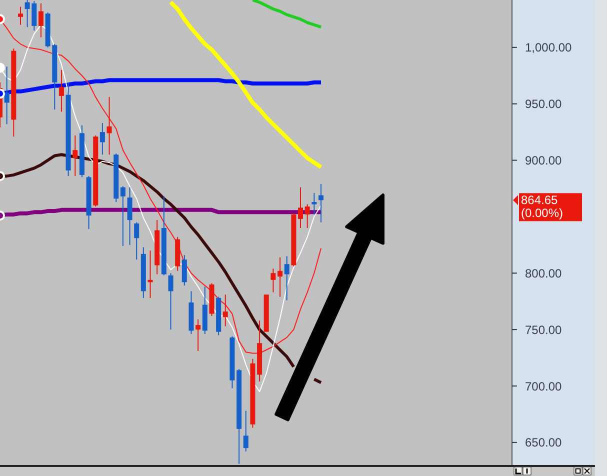 The width and height of the screenshot is (607, 476). I want to click on y-tick-label: 900.00, so click(543, 161).